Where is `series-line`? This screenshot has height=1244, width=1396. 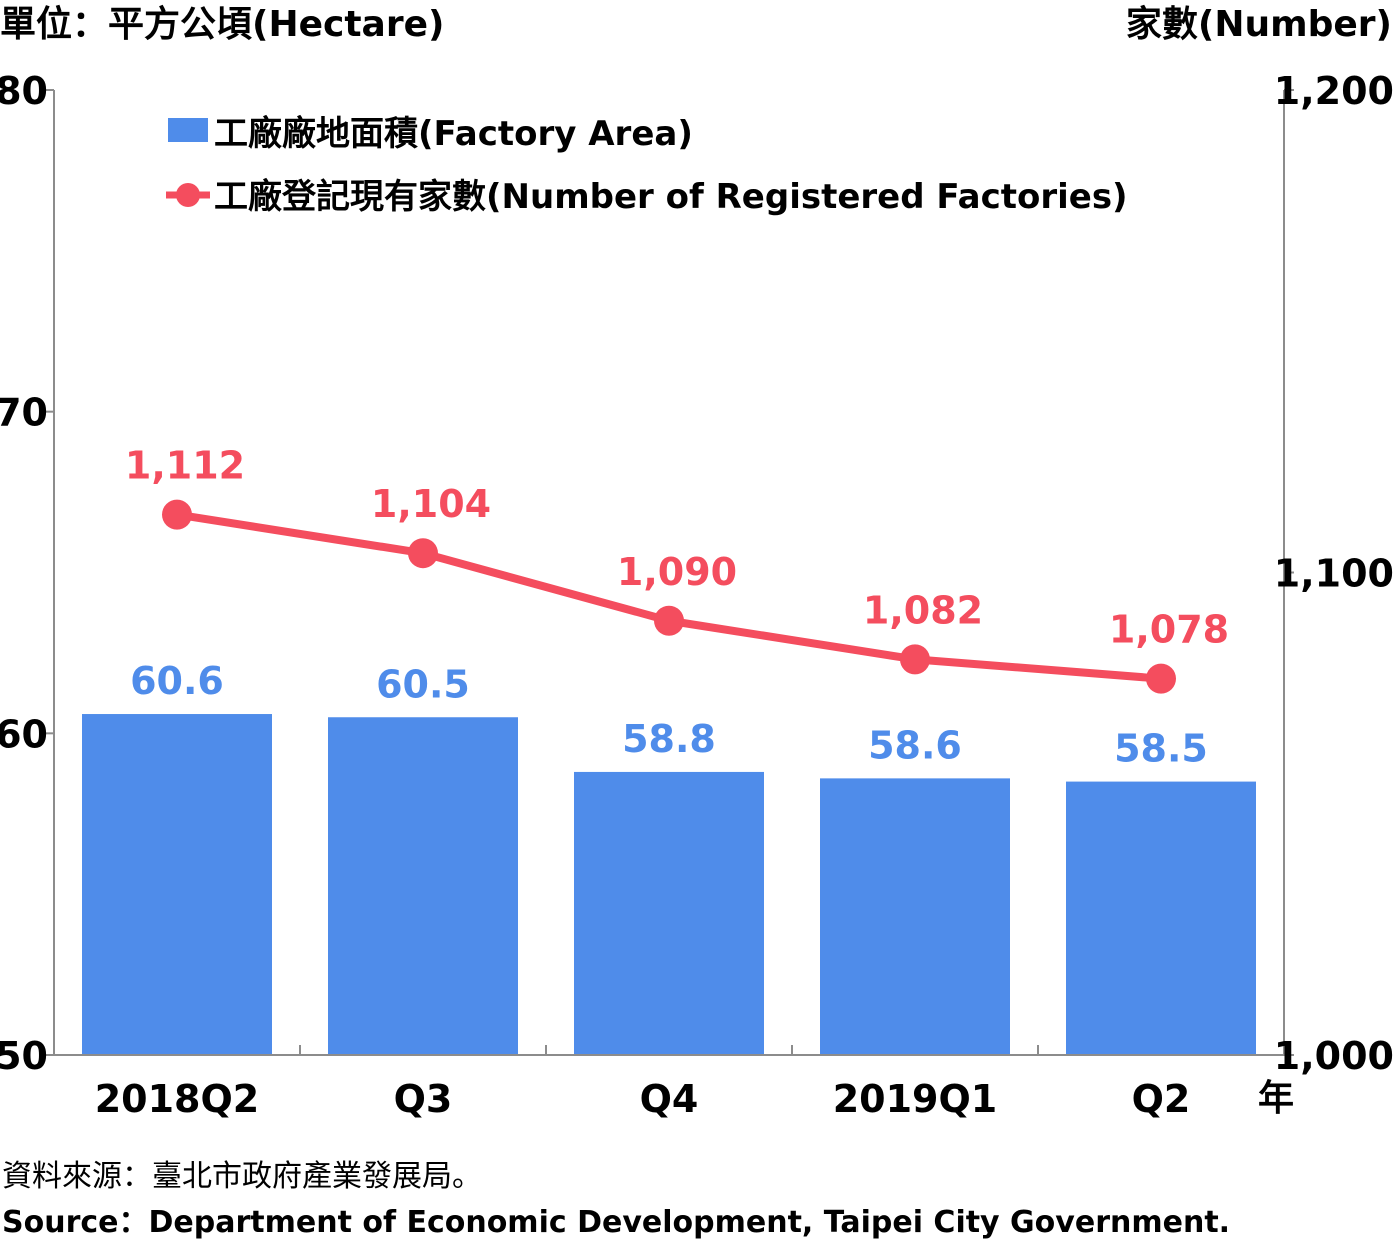
series-line is located at coordinates (669, 596).